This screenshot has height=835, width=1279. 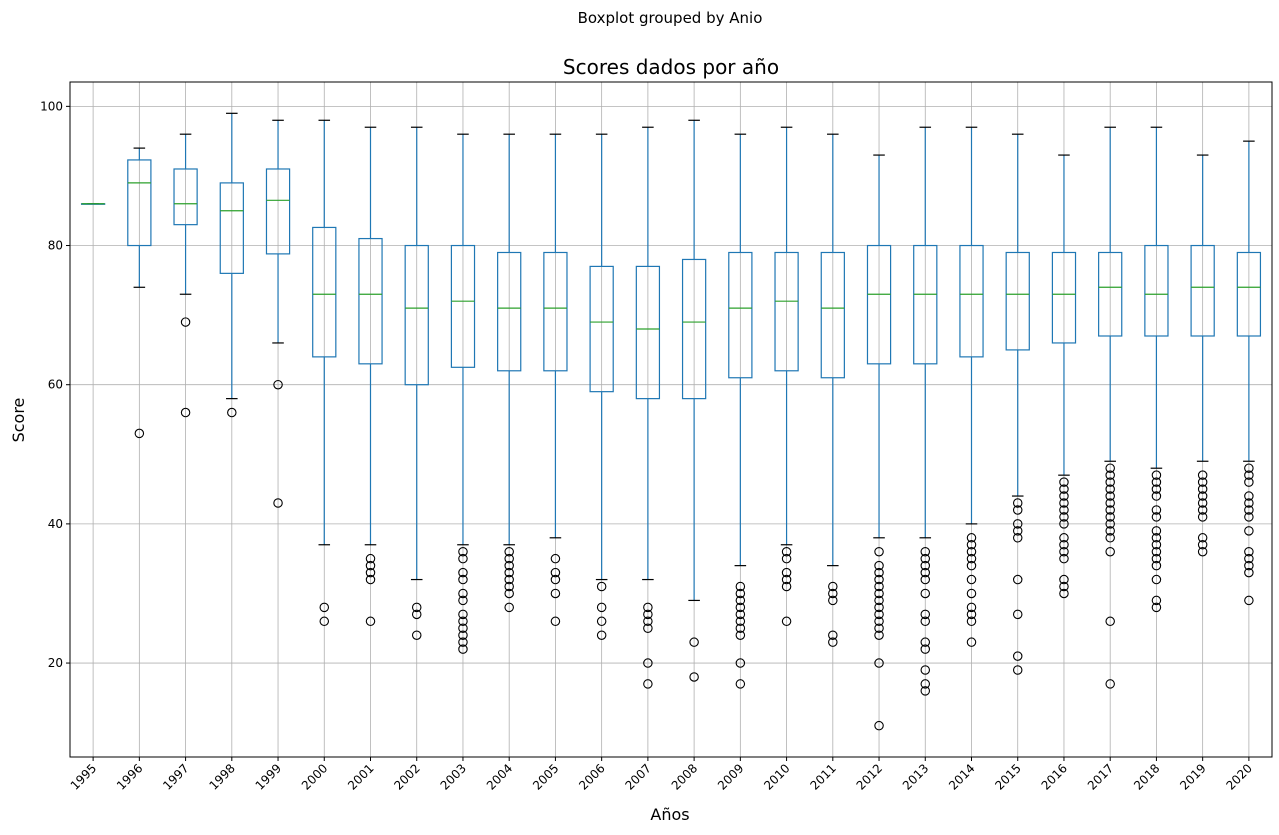 I want to click on x-tick-label: 2008, so click(x=684, y=776).